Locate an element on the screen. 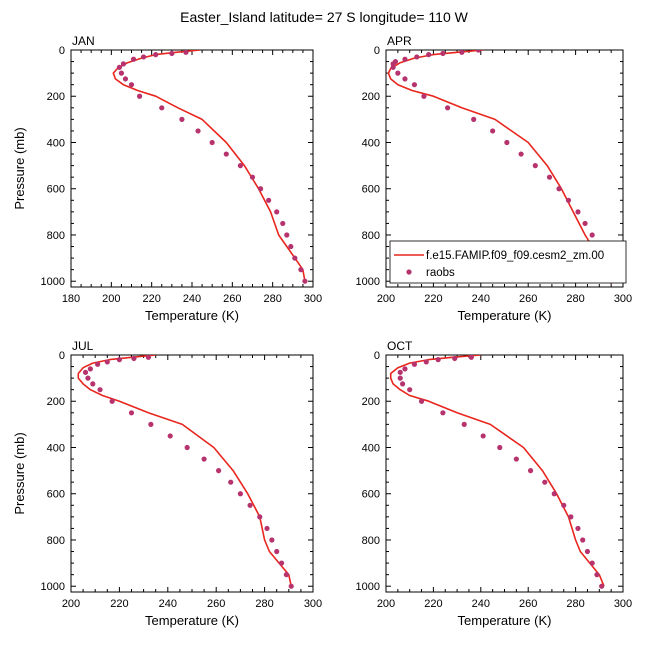 The height and width of the screenshot is (648, 648). model-line is located at coordinates (497, 471).